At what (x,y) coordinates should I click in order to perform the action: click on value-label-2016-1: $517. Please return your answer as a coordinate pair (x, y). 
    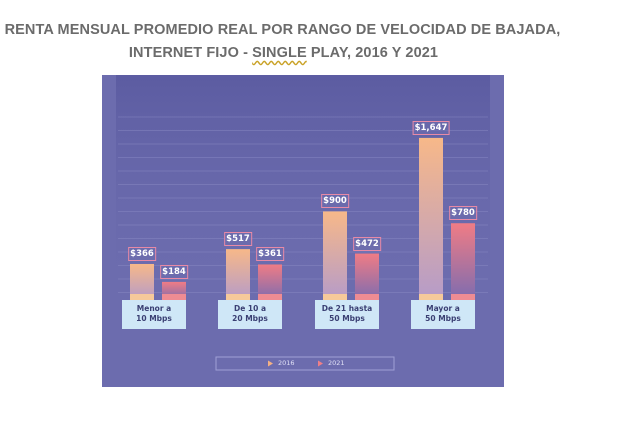
    Looking at the image, I should click on (238, 239).